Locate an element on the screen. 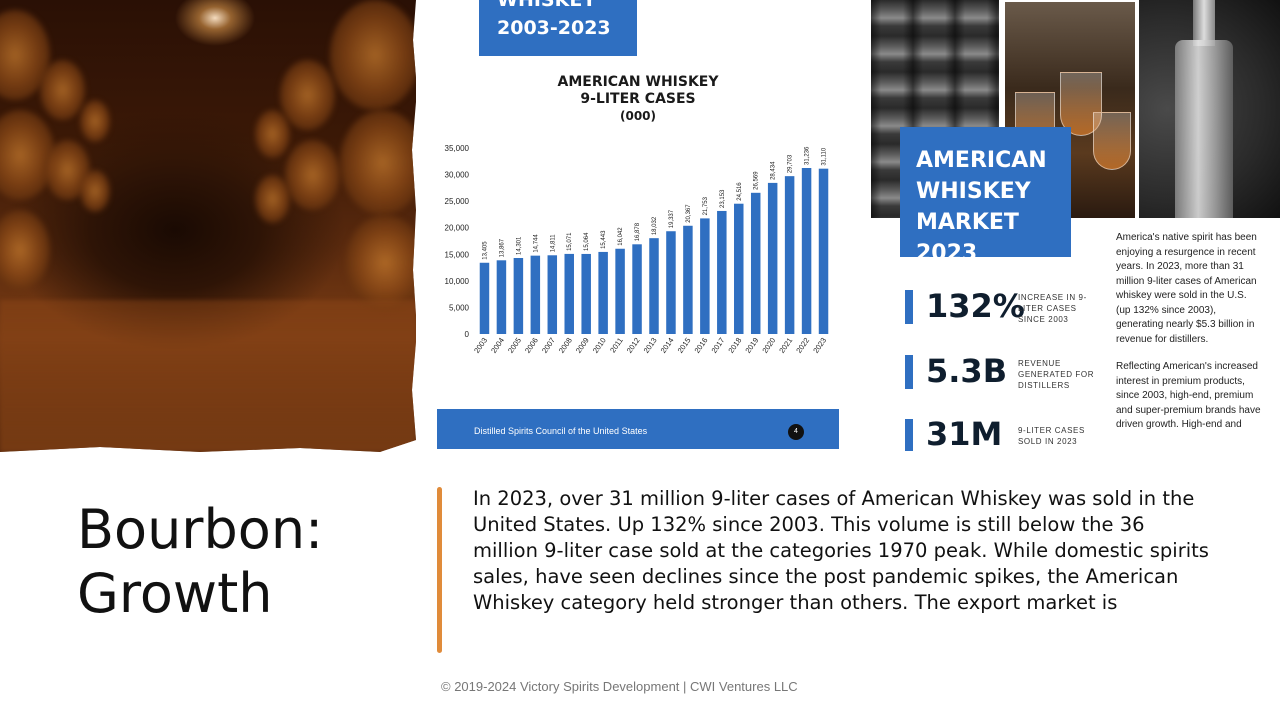 The width and height of the screenshot is (1280, 720). bar-2017 is located at coordinates (722, 272).